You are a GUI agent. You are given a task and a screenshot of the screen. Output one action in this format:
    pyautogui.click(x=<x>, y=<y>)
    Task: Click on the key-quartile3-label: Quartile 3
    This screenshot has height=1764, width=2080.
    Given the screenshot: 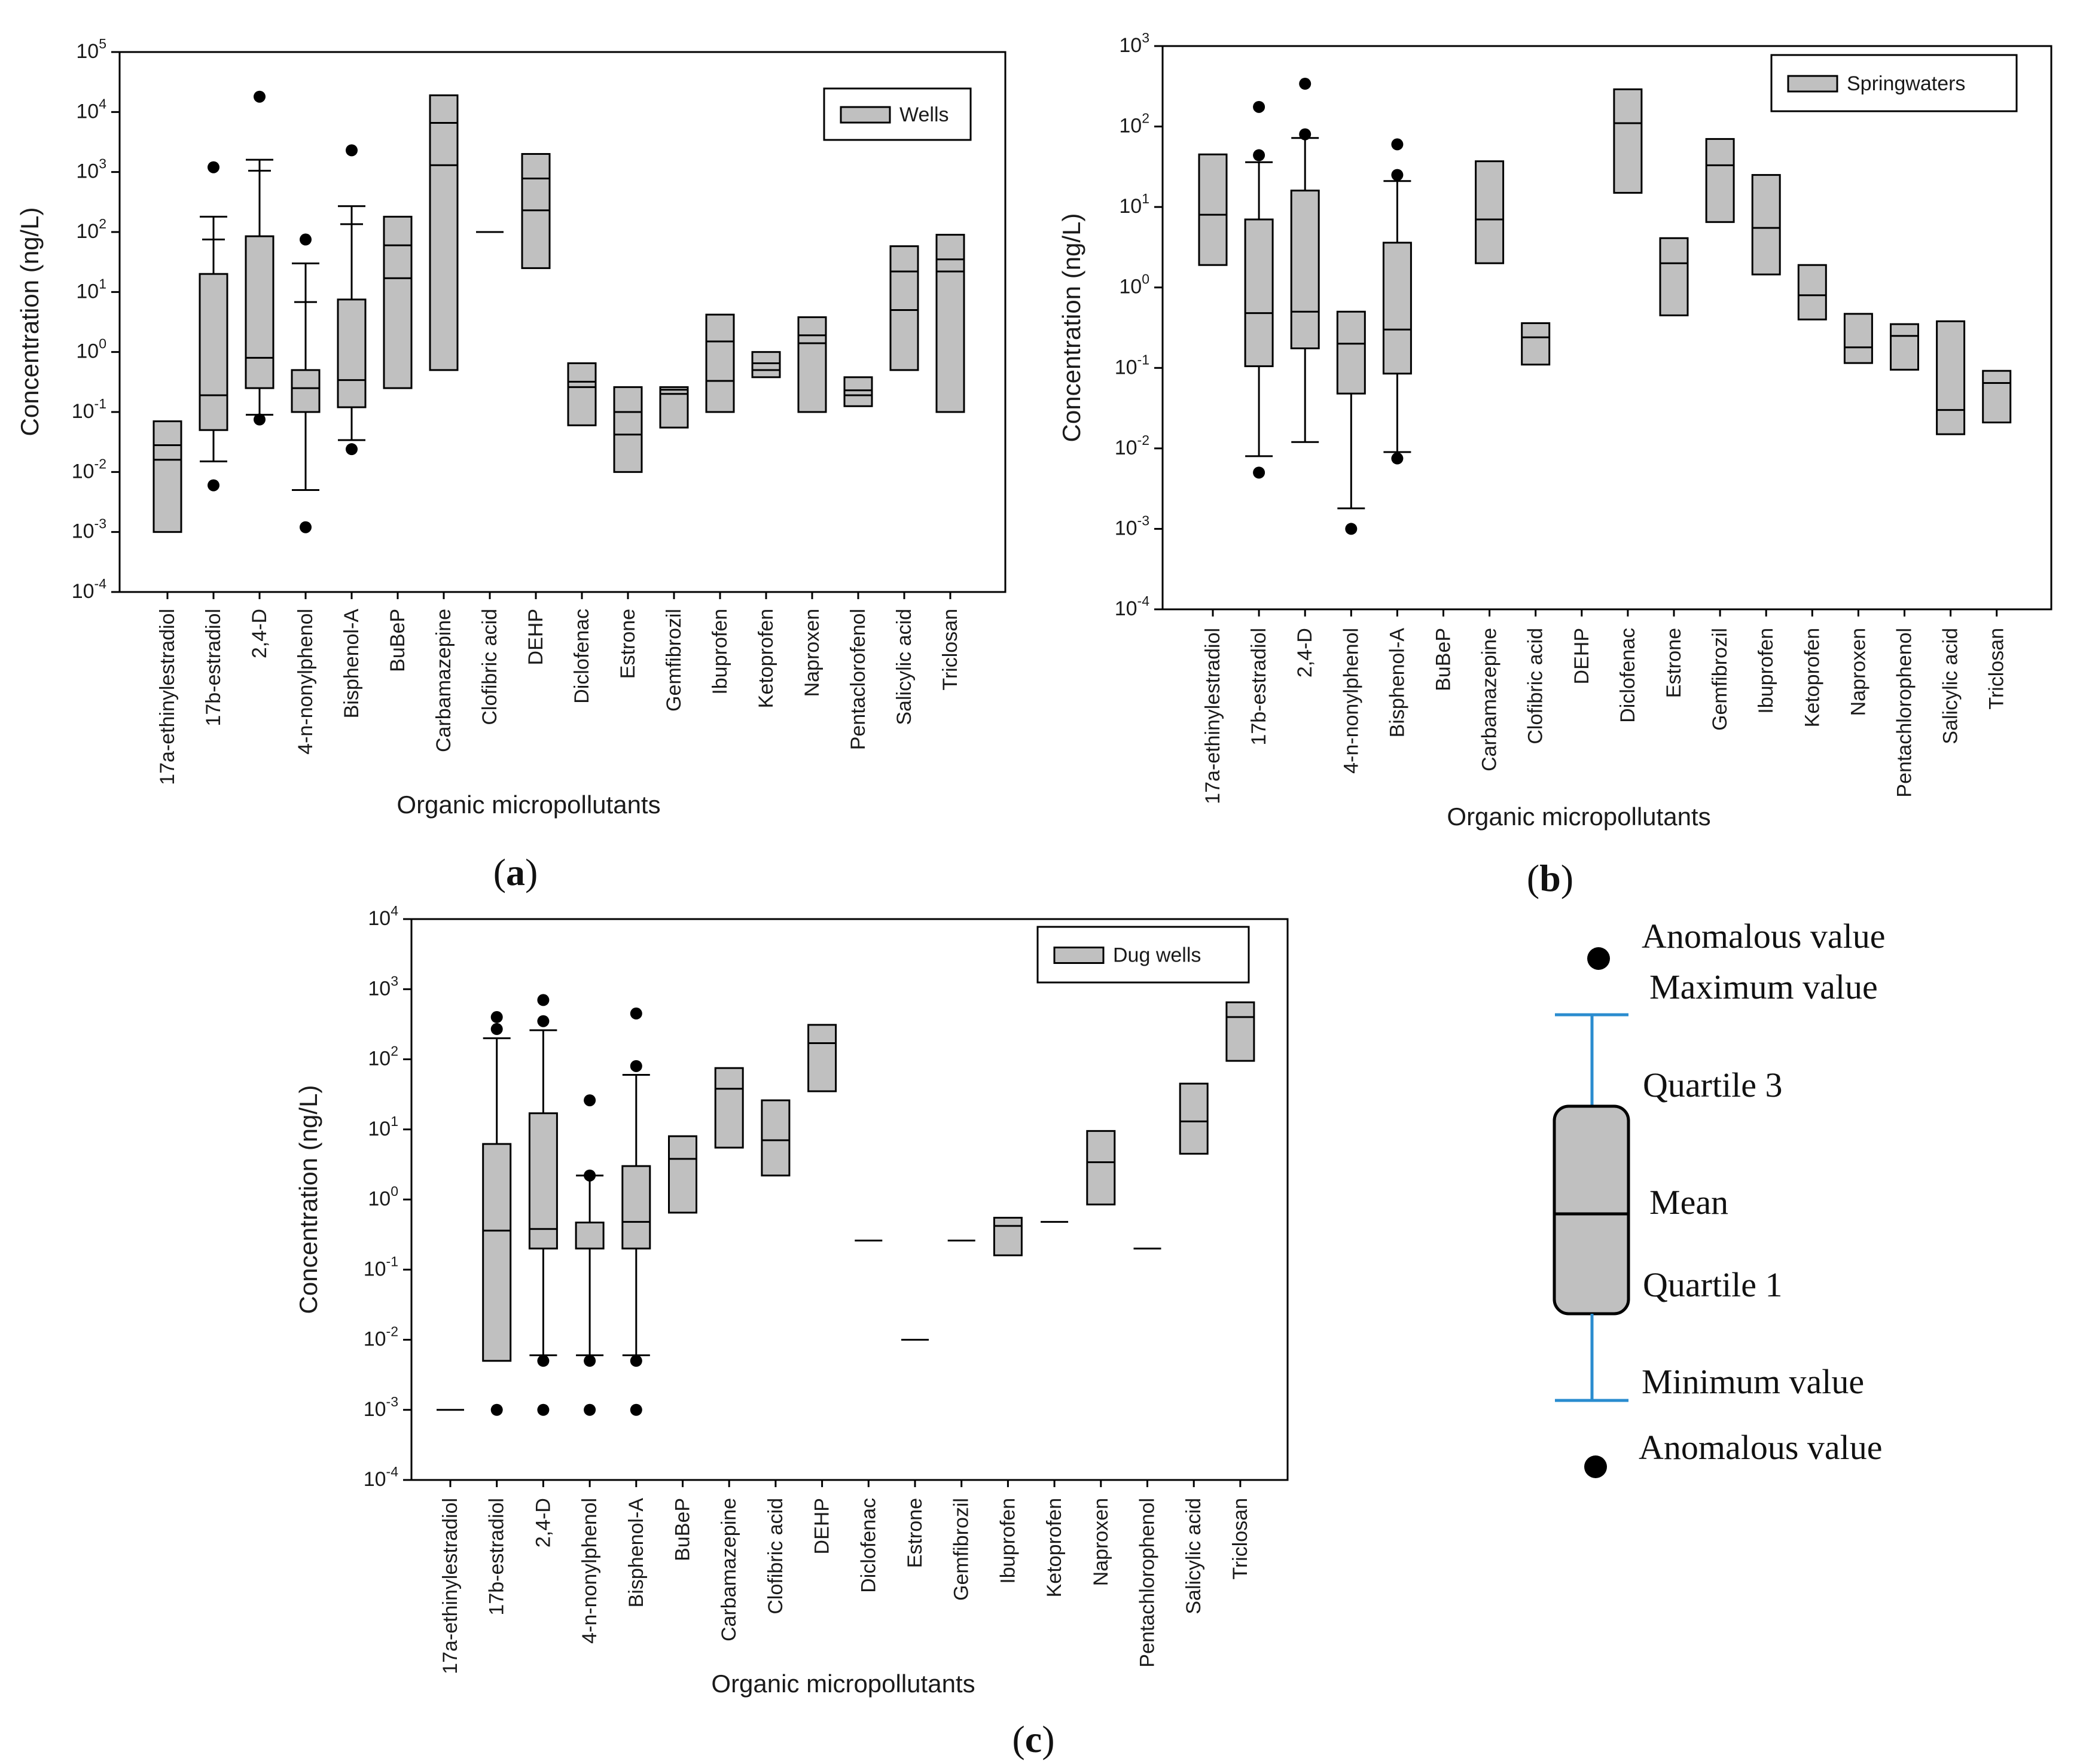 What is the action you would take?
    pyautogui.click(x=1713, y=1085)
    